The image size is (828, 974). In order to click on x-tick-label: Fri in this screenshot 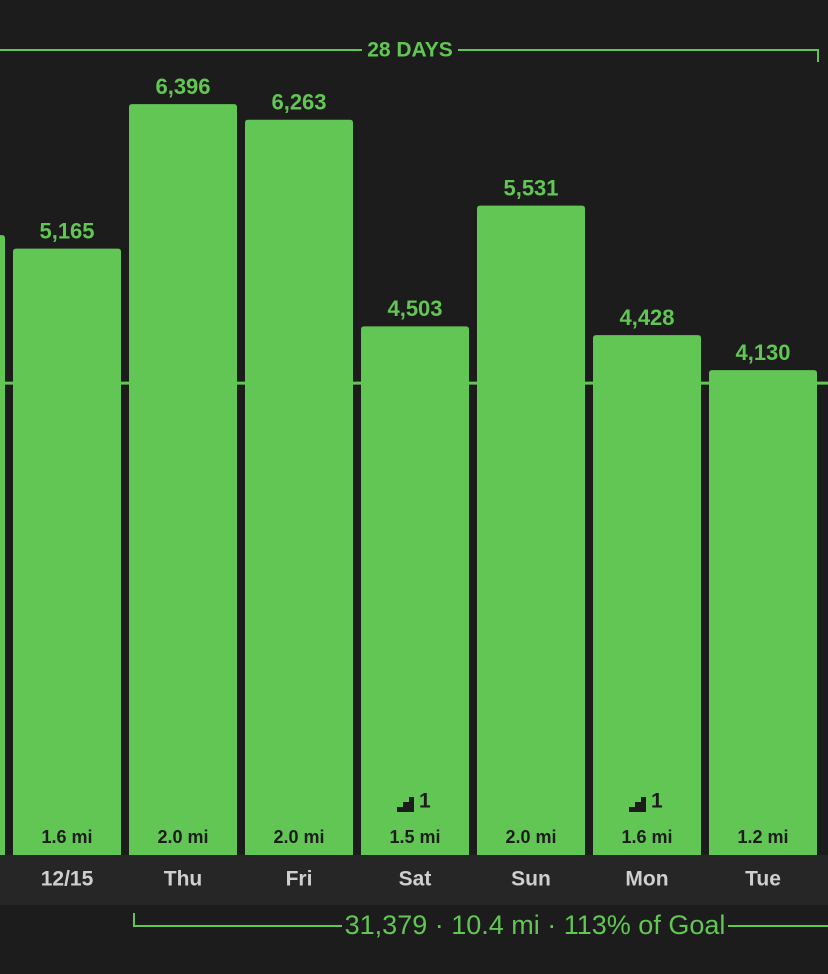, I will do `click(299, 879)`.